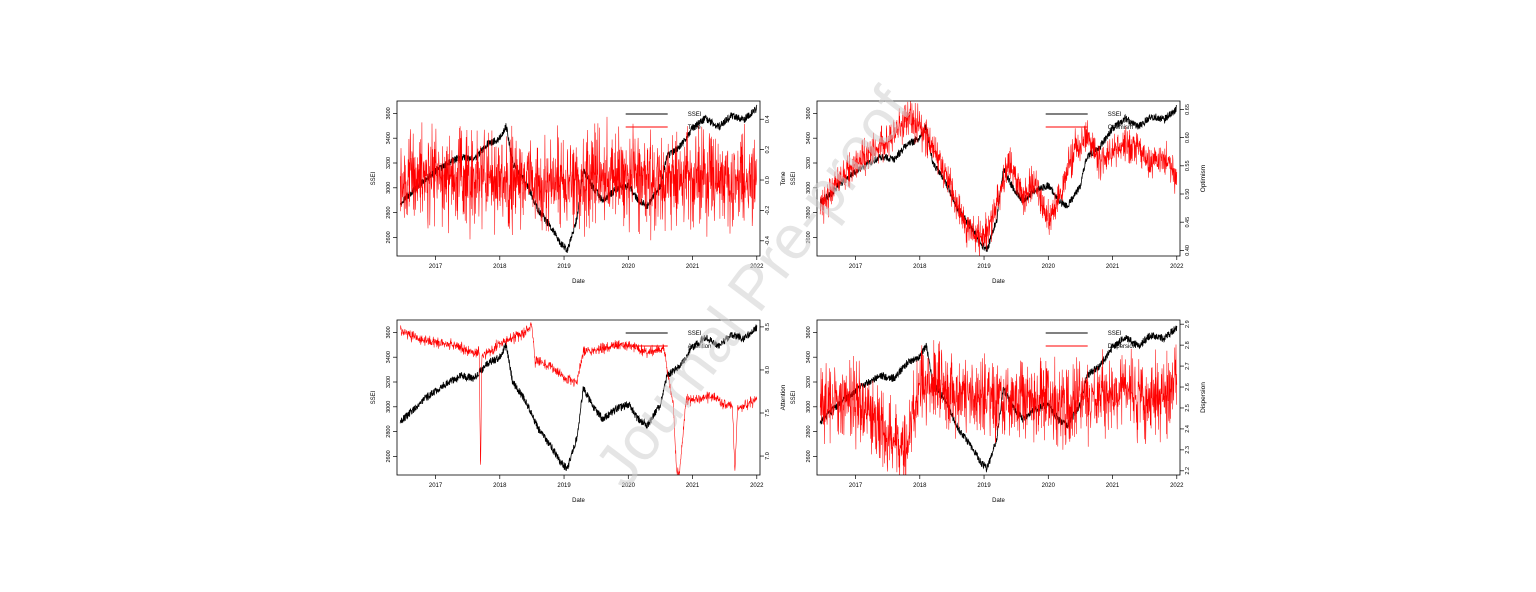 The height and width of the screenshot is (592, 1536). Describe the element at coordinates (1188, 408) in the screenshot. I see `y-right-tick-label: 2.5` at that location.